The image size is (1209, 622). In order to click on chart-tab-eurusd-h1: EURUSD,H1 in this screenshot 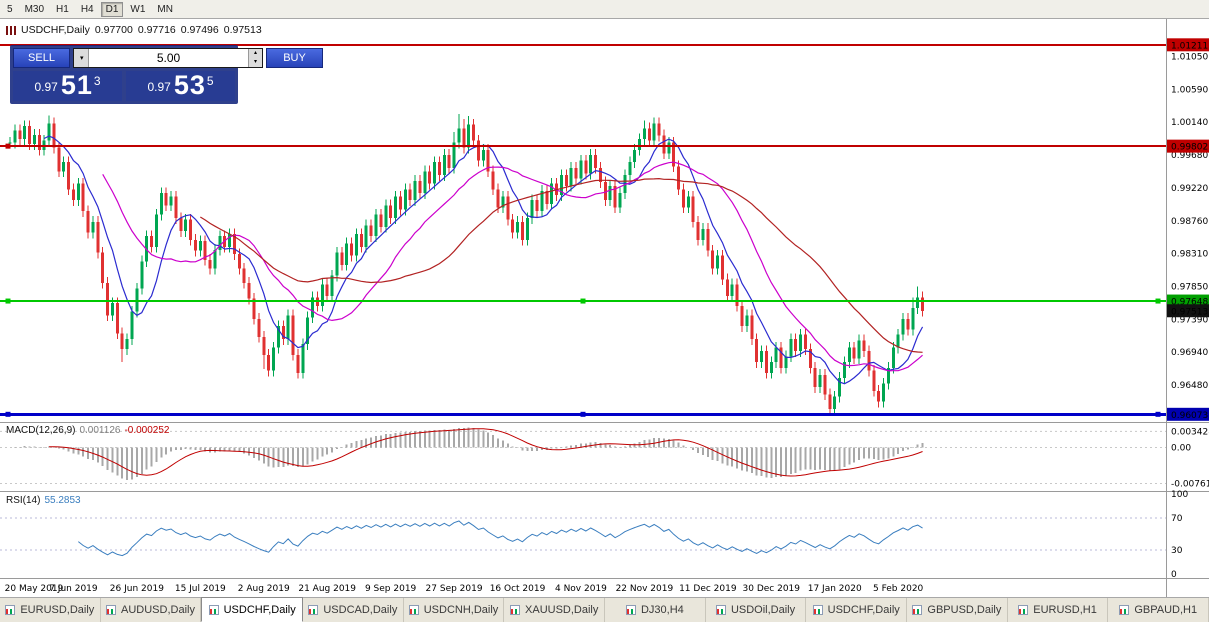, I will do `click(1058, 610)`.